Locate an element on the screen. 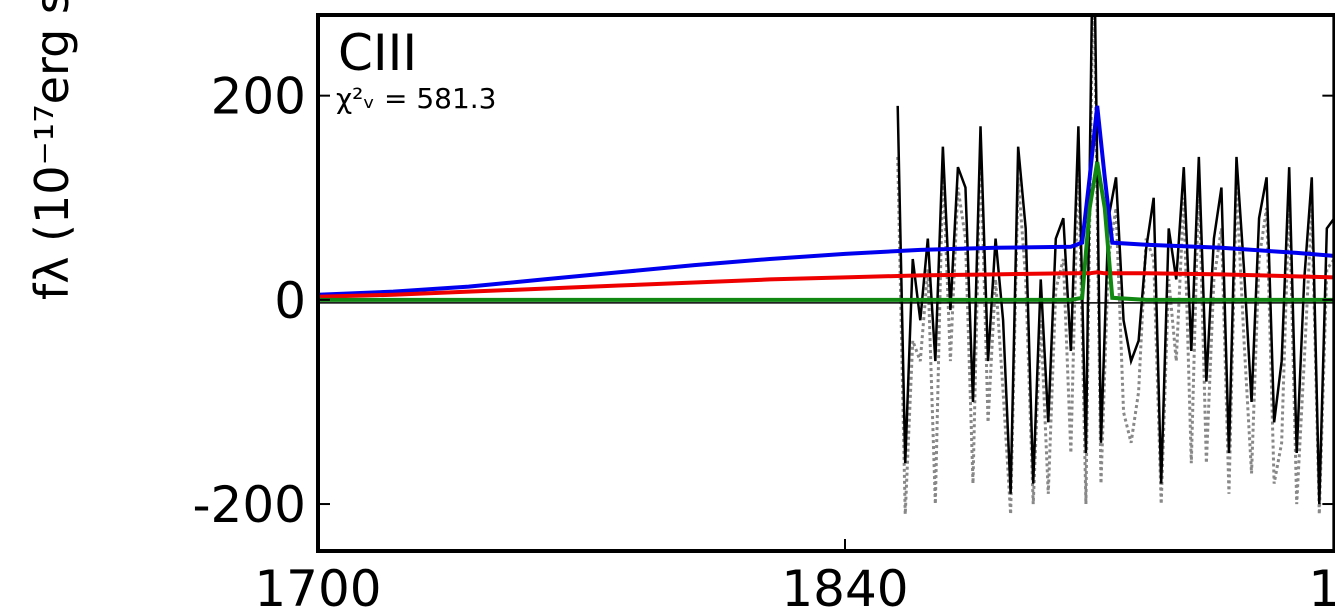  y-tick-label: -200 is located at coordinates (249, 505).